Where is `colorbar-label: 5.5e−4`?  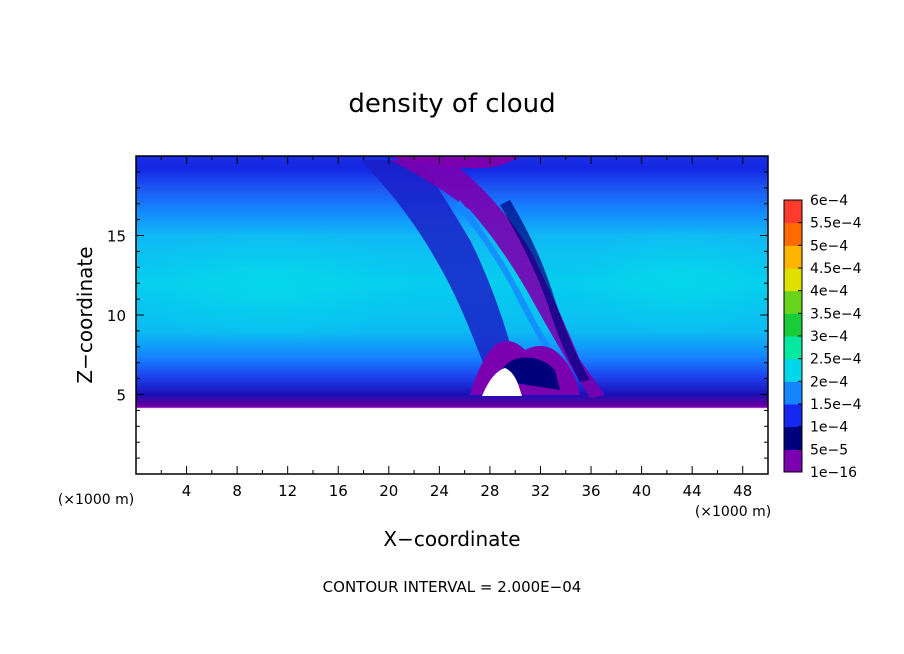 colorbar-label: 5.5e−4 is located at coordinates (836, 224).